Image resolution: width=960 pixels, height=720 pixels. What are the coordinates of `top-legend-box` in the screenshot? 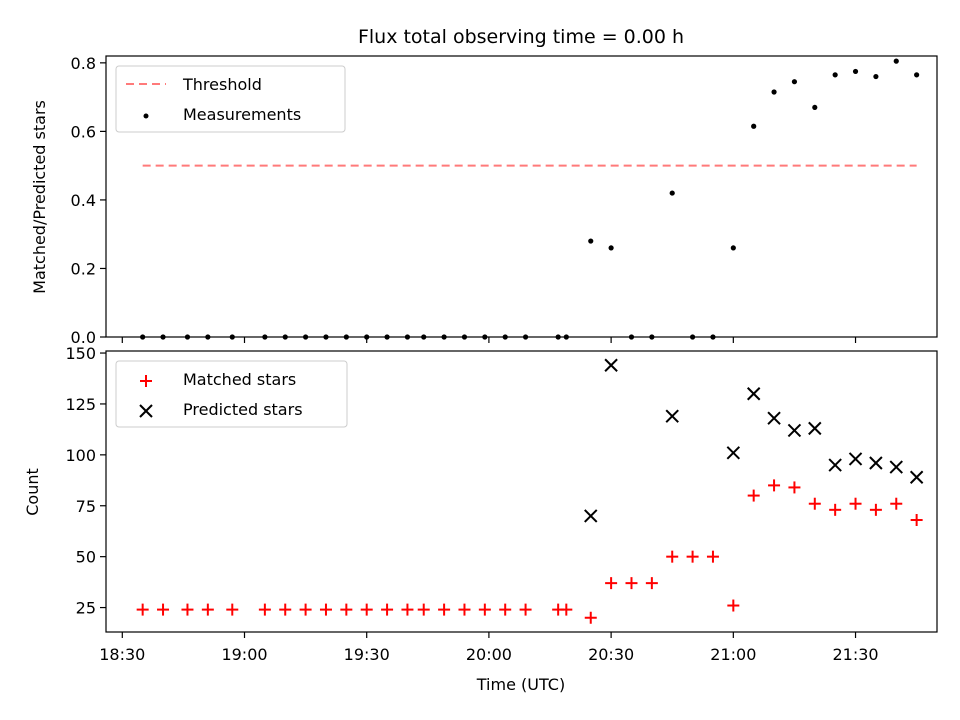 It's located at (230, 99).